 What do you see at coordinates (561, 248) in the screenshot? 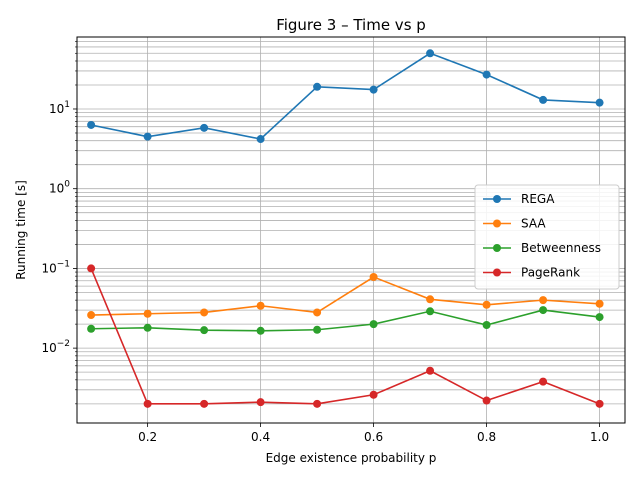
I see `legend-label: Betweenness` at bounding box center [561, 248].